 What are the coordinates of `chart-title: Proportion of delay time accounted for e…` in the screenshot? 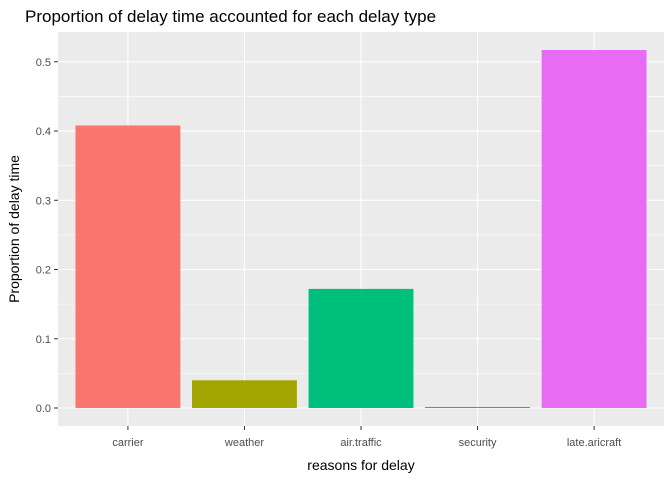 It's located at (230, 16).